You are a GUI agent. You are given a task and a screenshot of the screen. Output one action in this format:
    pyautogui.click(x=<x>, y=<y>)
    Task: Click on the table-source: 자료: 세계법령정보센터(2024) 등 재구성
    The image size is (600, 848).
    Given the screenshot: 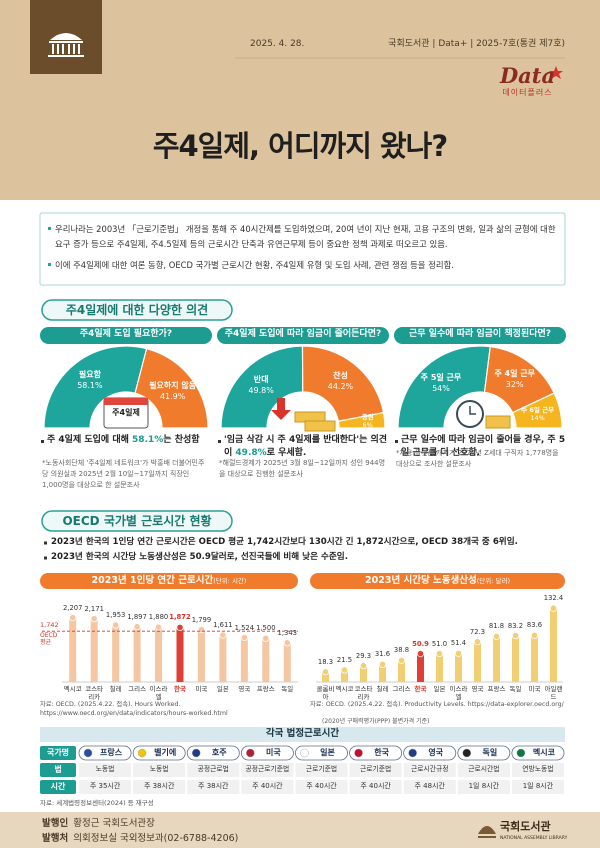 What is the action you would take?
    pyautogui.click(x=97, y=803)
    